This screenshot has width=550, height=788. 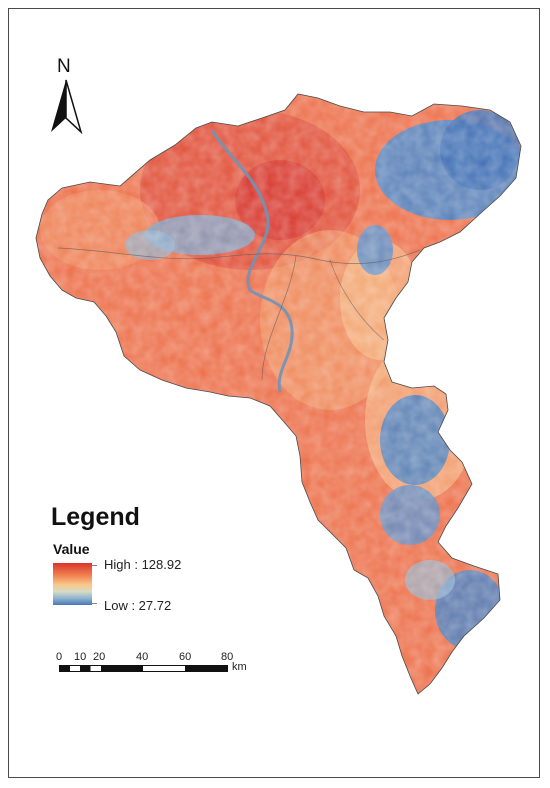 I want to click on scale-tick: 80, so click(x=227, y=657).